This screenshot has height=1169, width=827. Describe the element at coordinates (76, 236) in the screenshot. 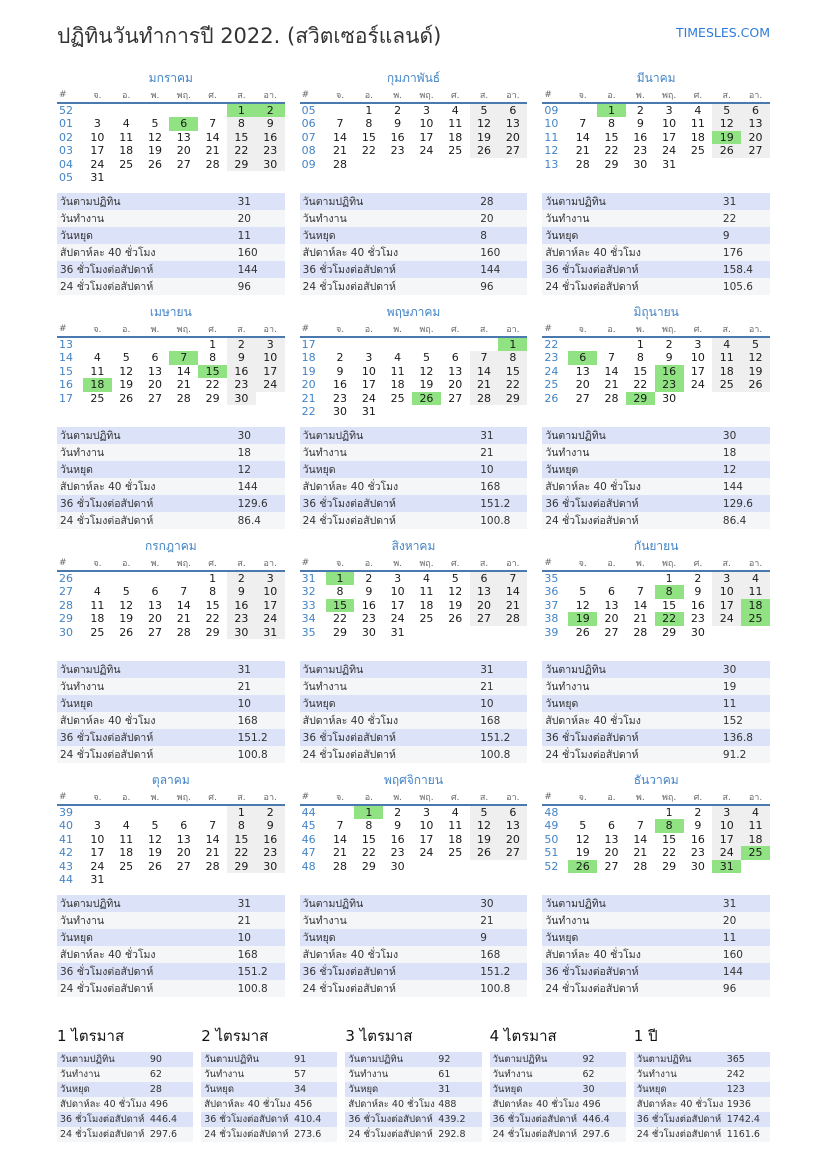

I see `stat-label: วันหยุด` at that location.